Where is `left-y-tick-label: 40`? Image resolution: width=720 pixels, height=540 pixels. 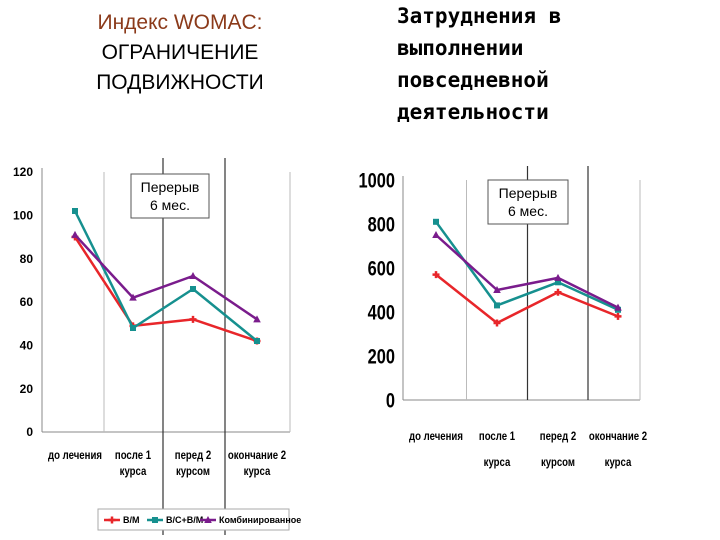 left-y-tick-label: 40 is located at coordinates (27, 346).